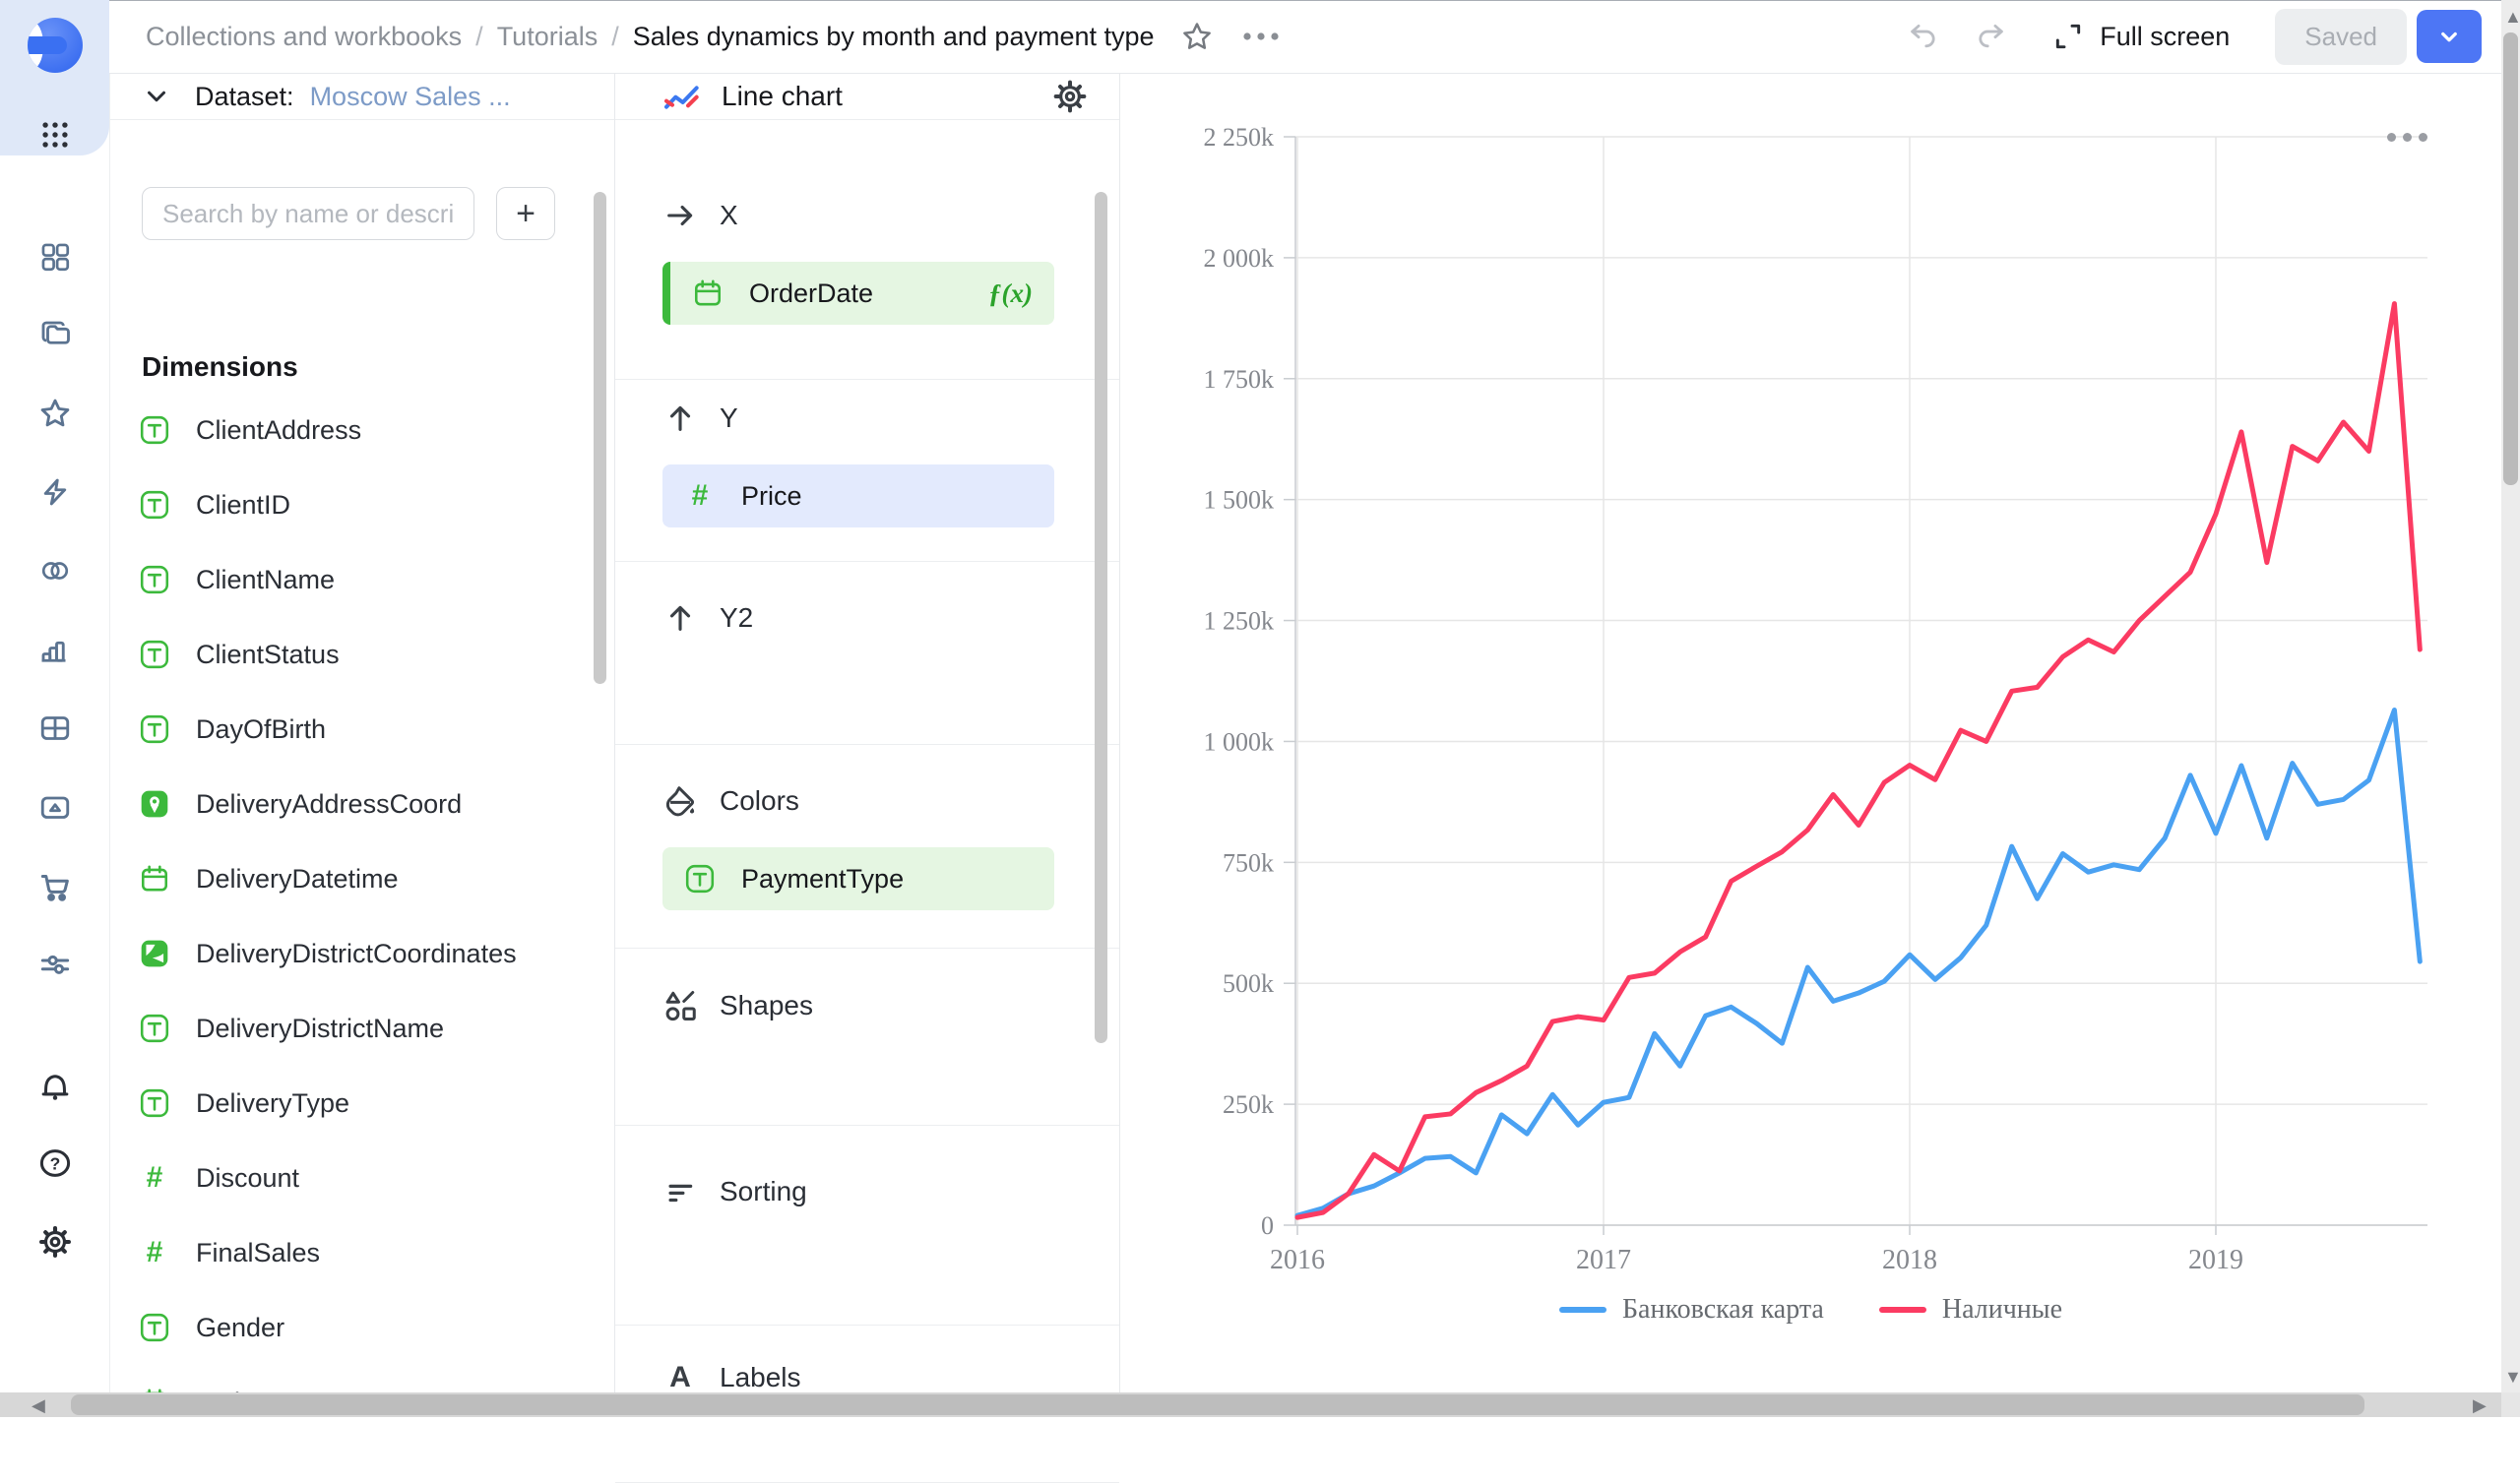 This screenshot has width=2520, height=1483. I want to click on connections-icon, so click(55, 570).